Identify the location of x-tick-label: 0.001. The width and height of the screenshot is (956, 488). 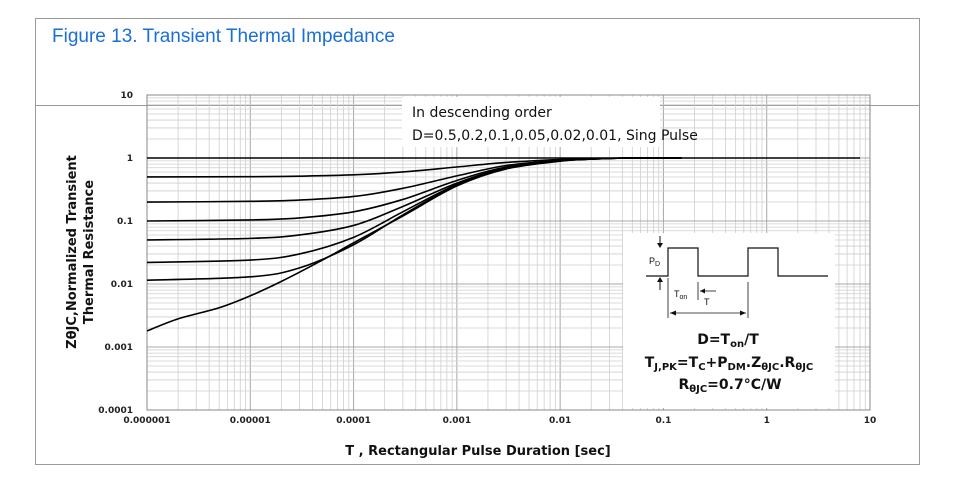
(457, 421).